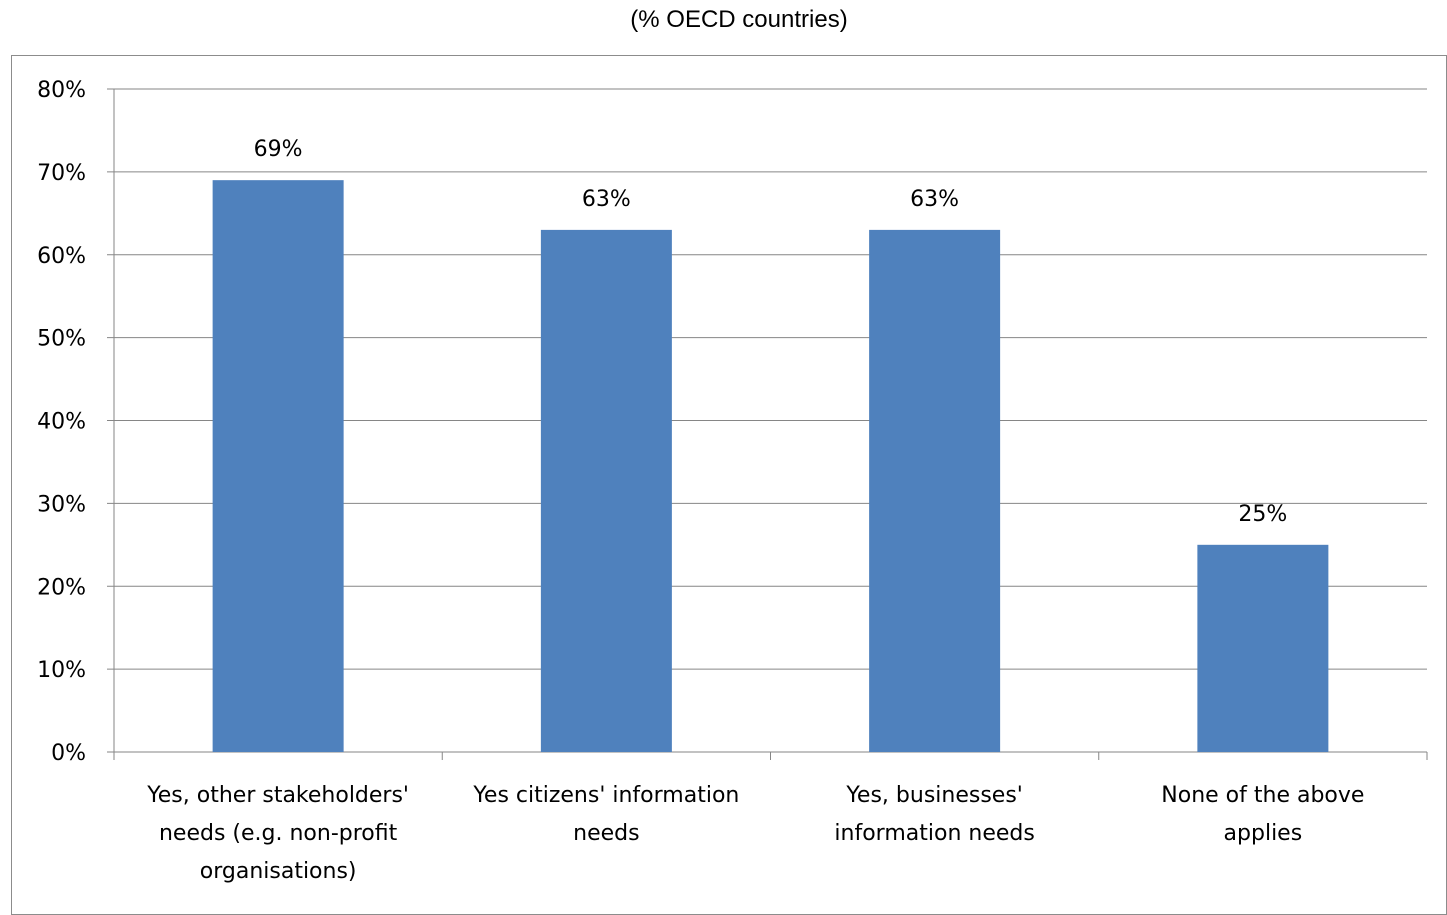  What do you see at coordinates (605, 795) in the screenshot?
I see `x-category-label: Yes citizens' information` at bounding box center [605, 795].